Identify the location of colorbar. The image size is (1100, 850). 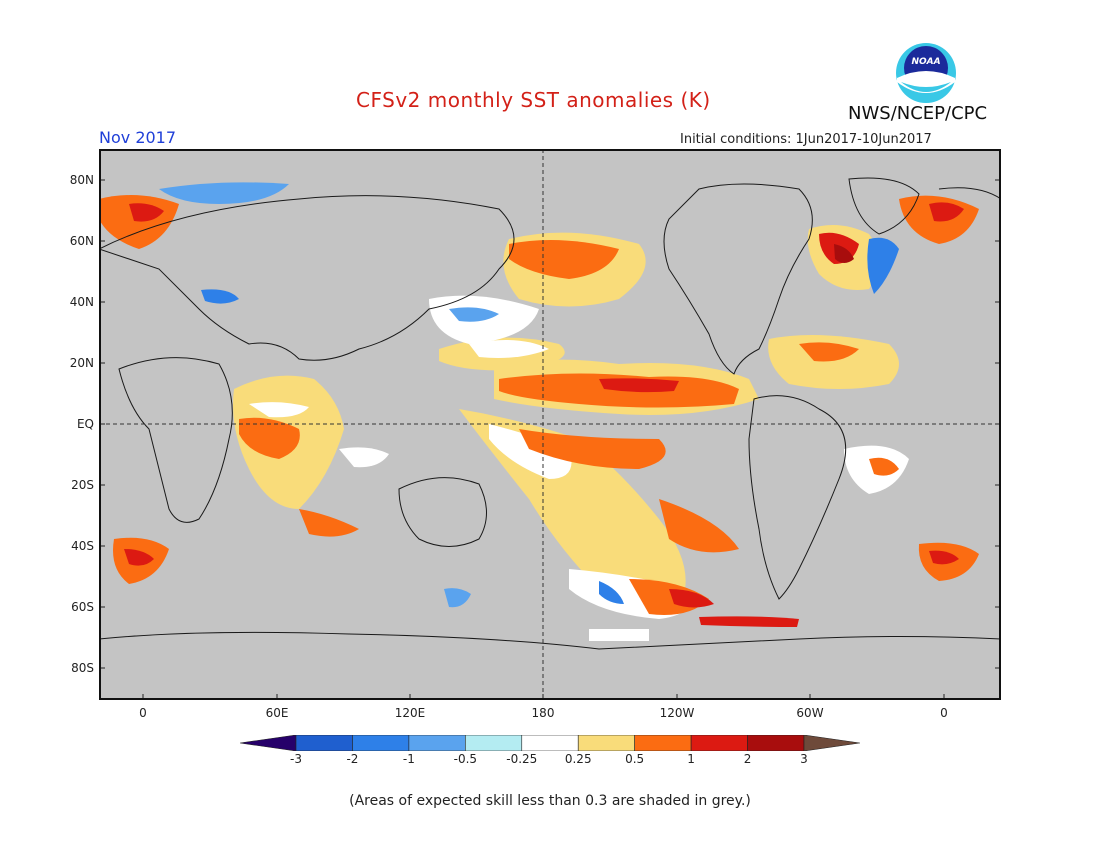
(550, 743).